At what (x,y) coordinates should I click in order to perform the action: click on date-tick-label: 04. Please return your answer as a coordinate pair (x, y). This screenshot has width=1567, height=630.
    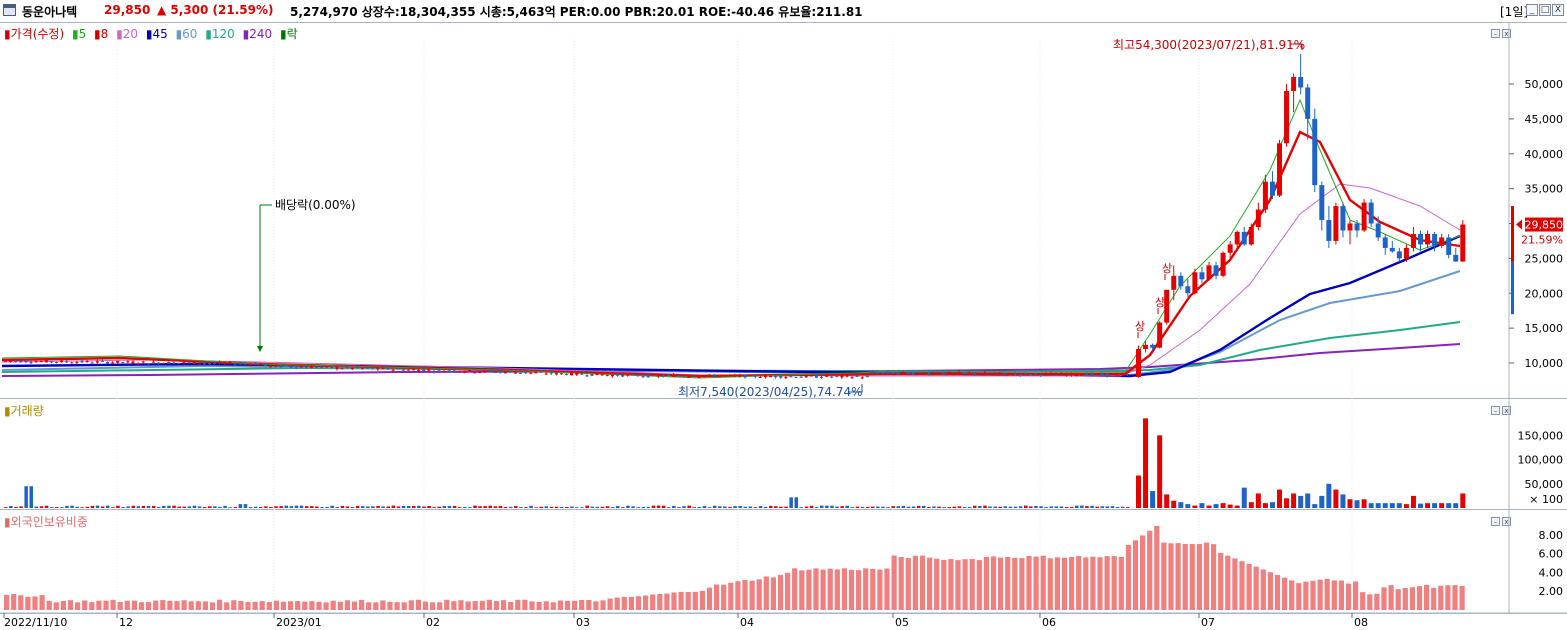
    Looking at the image, I should click on (747, 622).